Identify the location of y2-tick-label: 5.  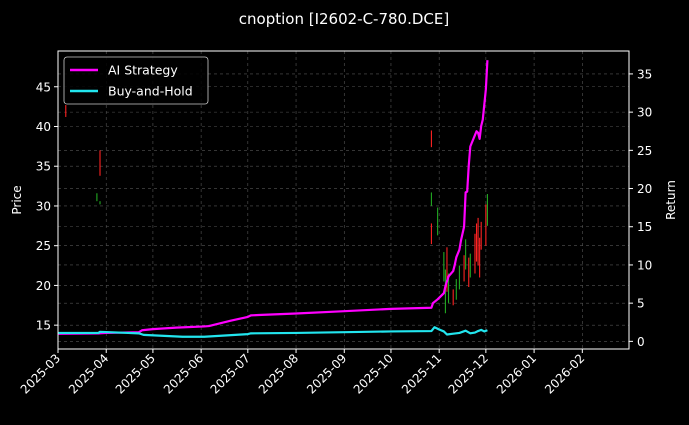
(641, 304).